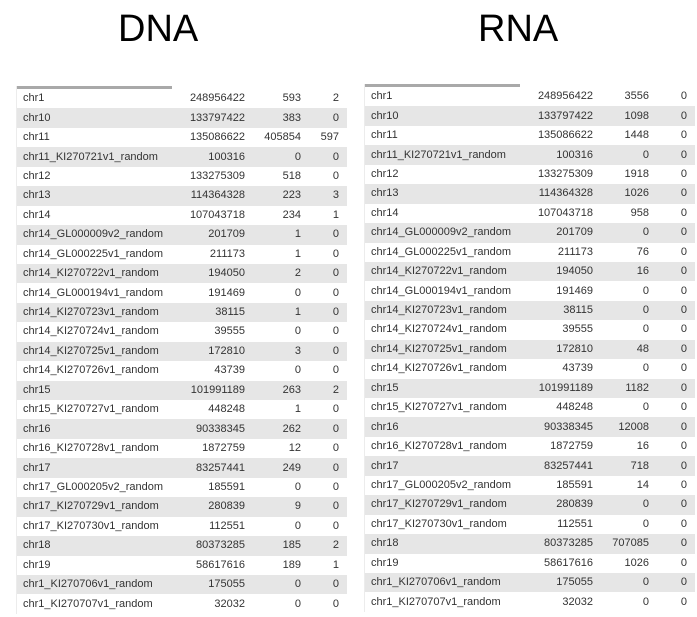 The image size is (697, 617). I want to click on dna-title: DNA, so click(158, 29).